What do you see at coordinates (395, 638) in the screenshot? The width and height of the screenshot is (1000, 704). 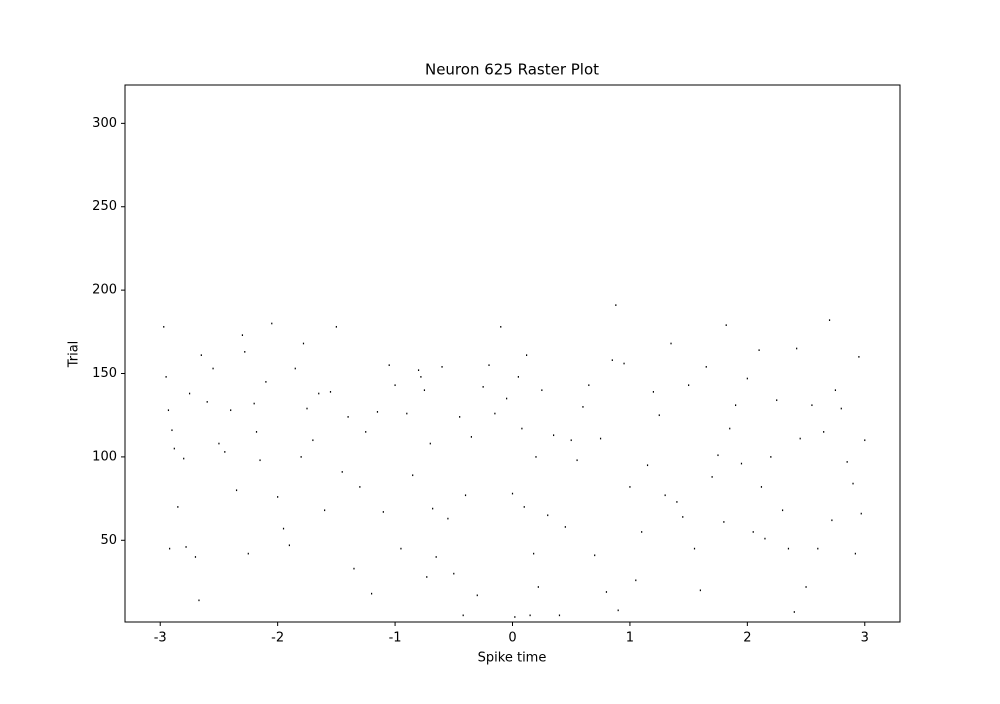 I see `x-tick-label: -1` at bounding box center [395, 638].